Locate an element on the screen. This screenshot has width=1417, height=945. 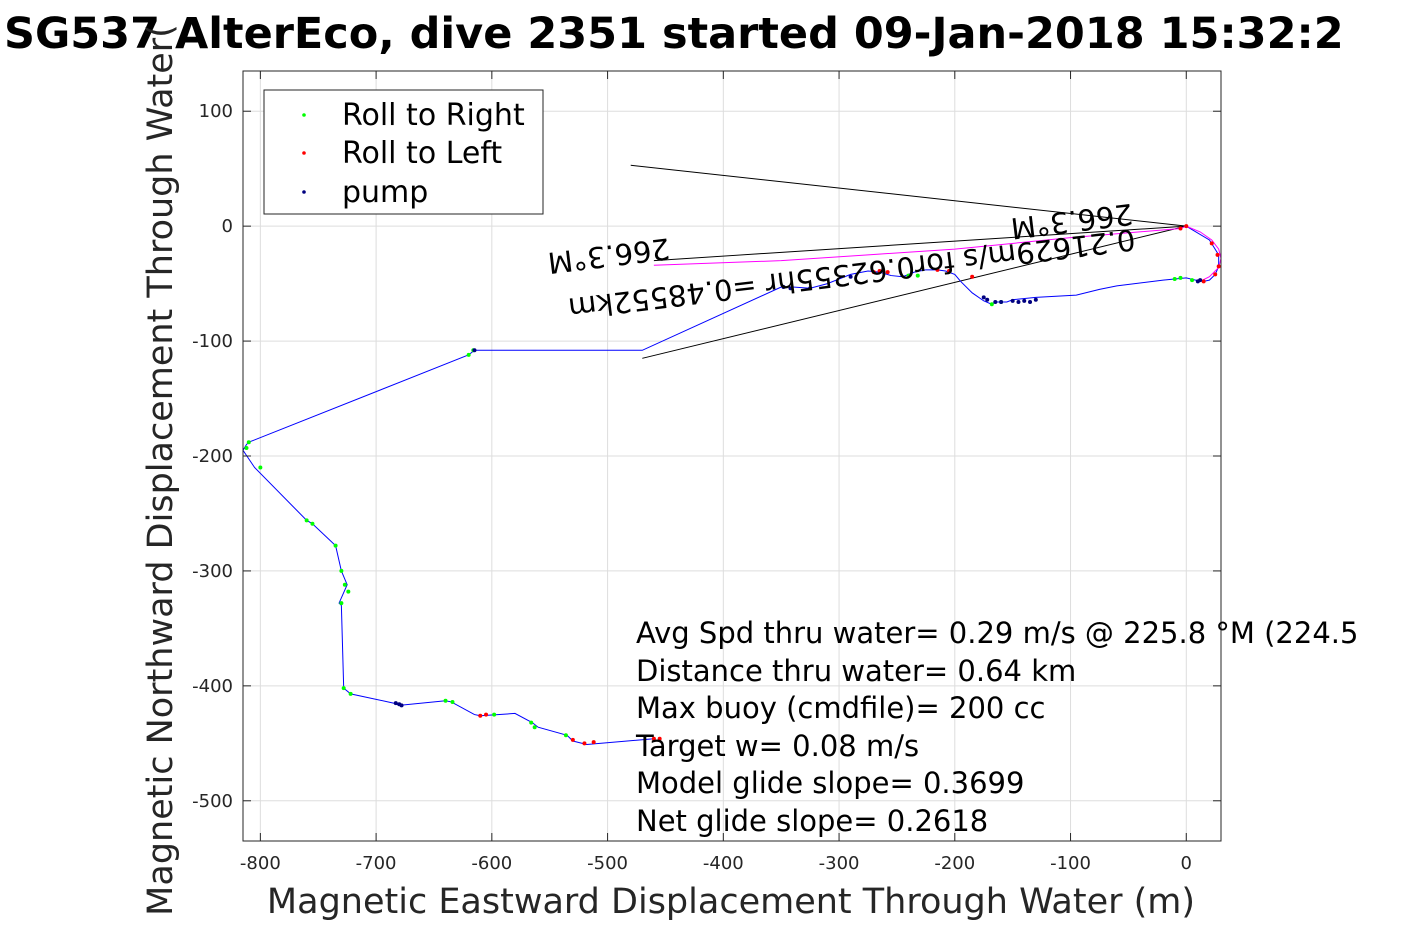
x-tick-label: -300 is located at coordinates (839, 863).